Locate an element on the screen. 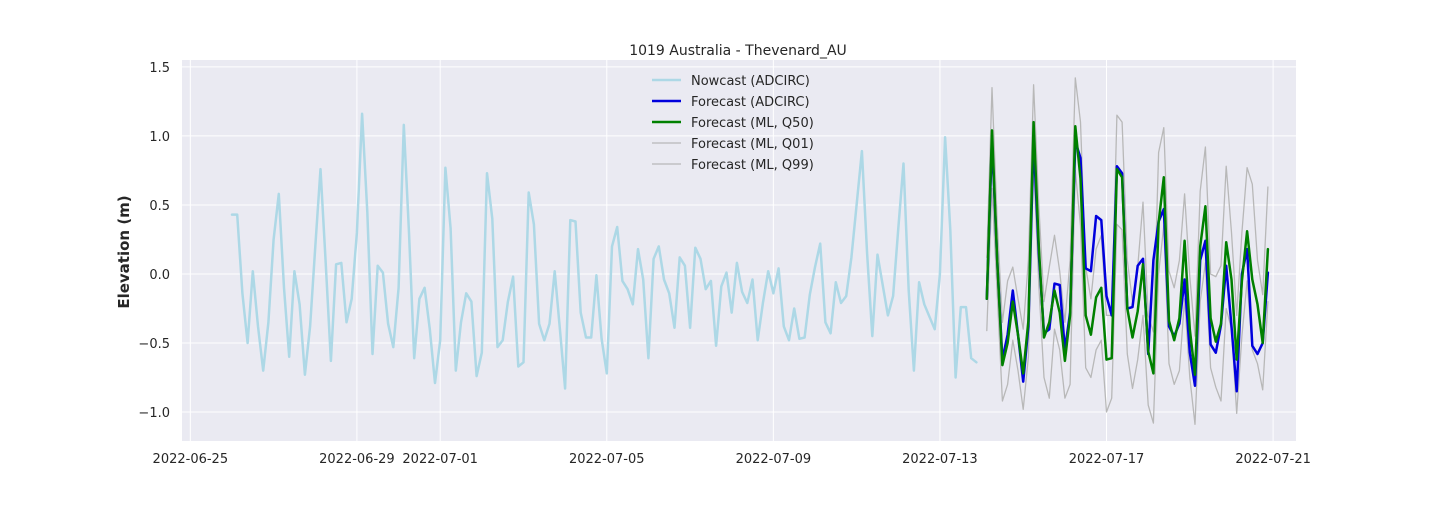 Image resolution: width=1440 pixels, height=508 pixels. y-tick-label: 0.0 is located at coordinates (159, 275).